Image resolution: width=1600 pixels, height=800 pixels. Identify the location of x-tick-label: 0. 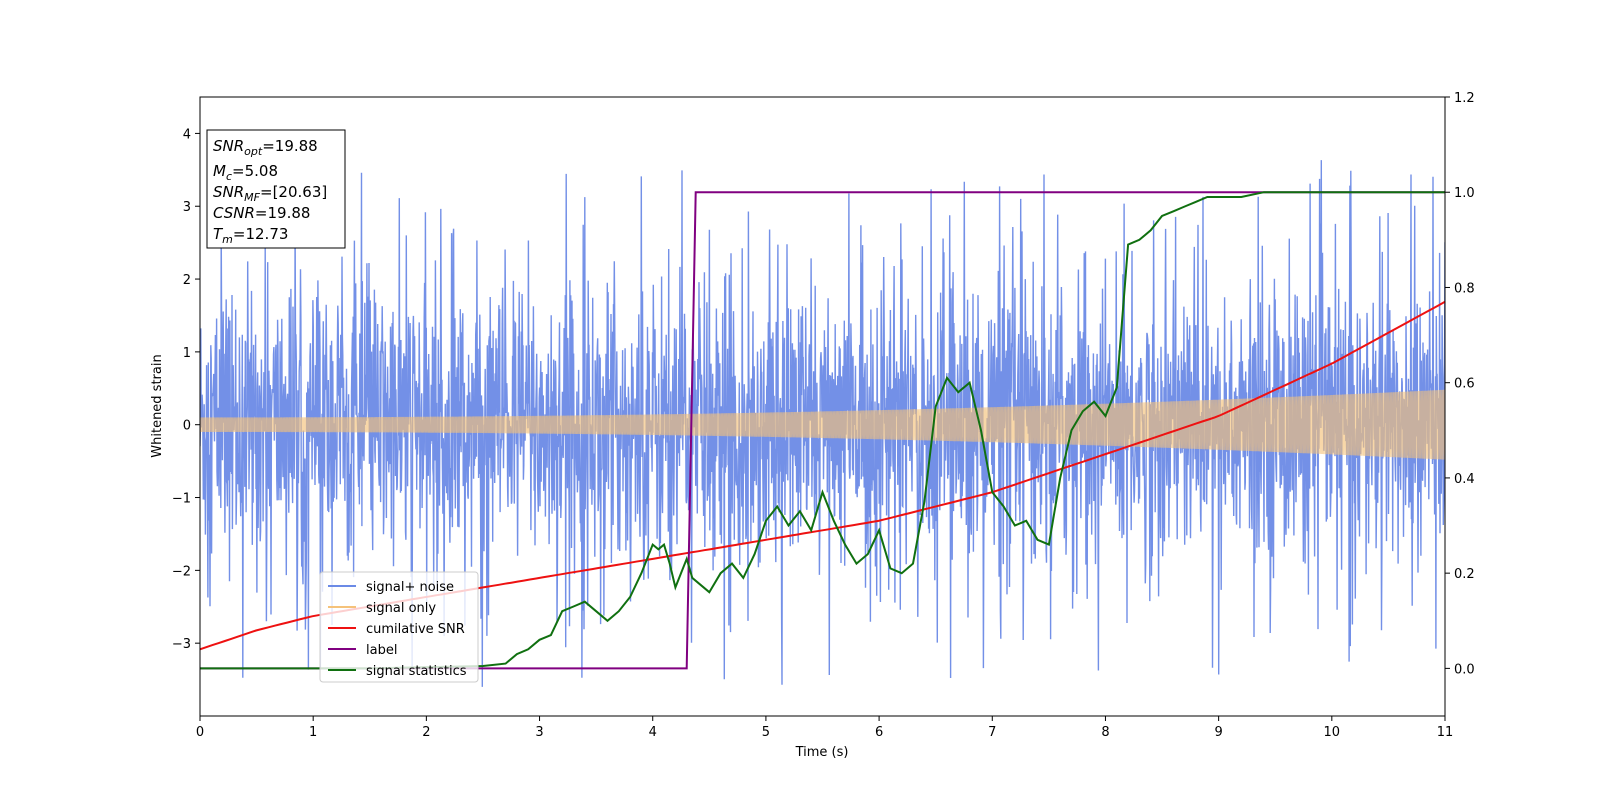
(200, 732).